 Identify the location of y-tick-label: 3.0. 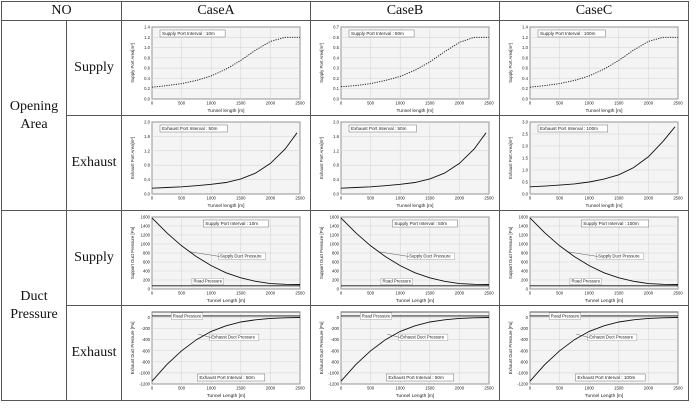
(525, 122).